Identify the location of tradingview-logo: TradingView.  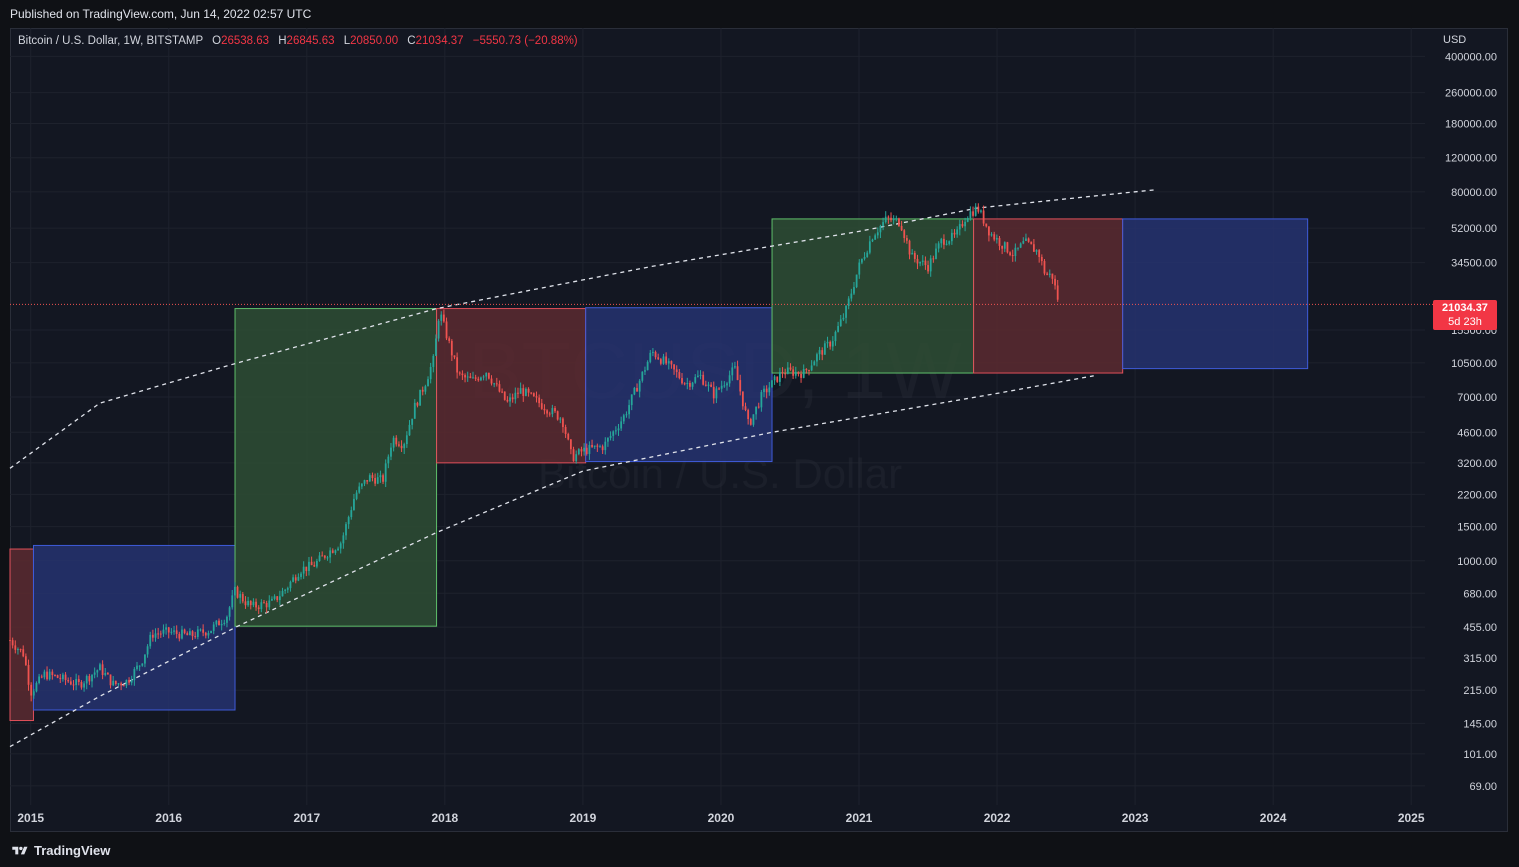
(60, 850).